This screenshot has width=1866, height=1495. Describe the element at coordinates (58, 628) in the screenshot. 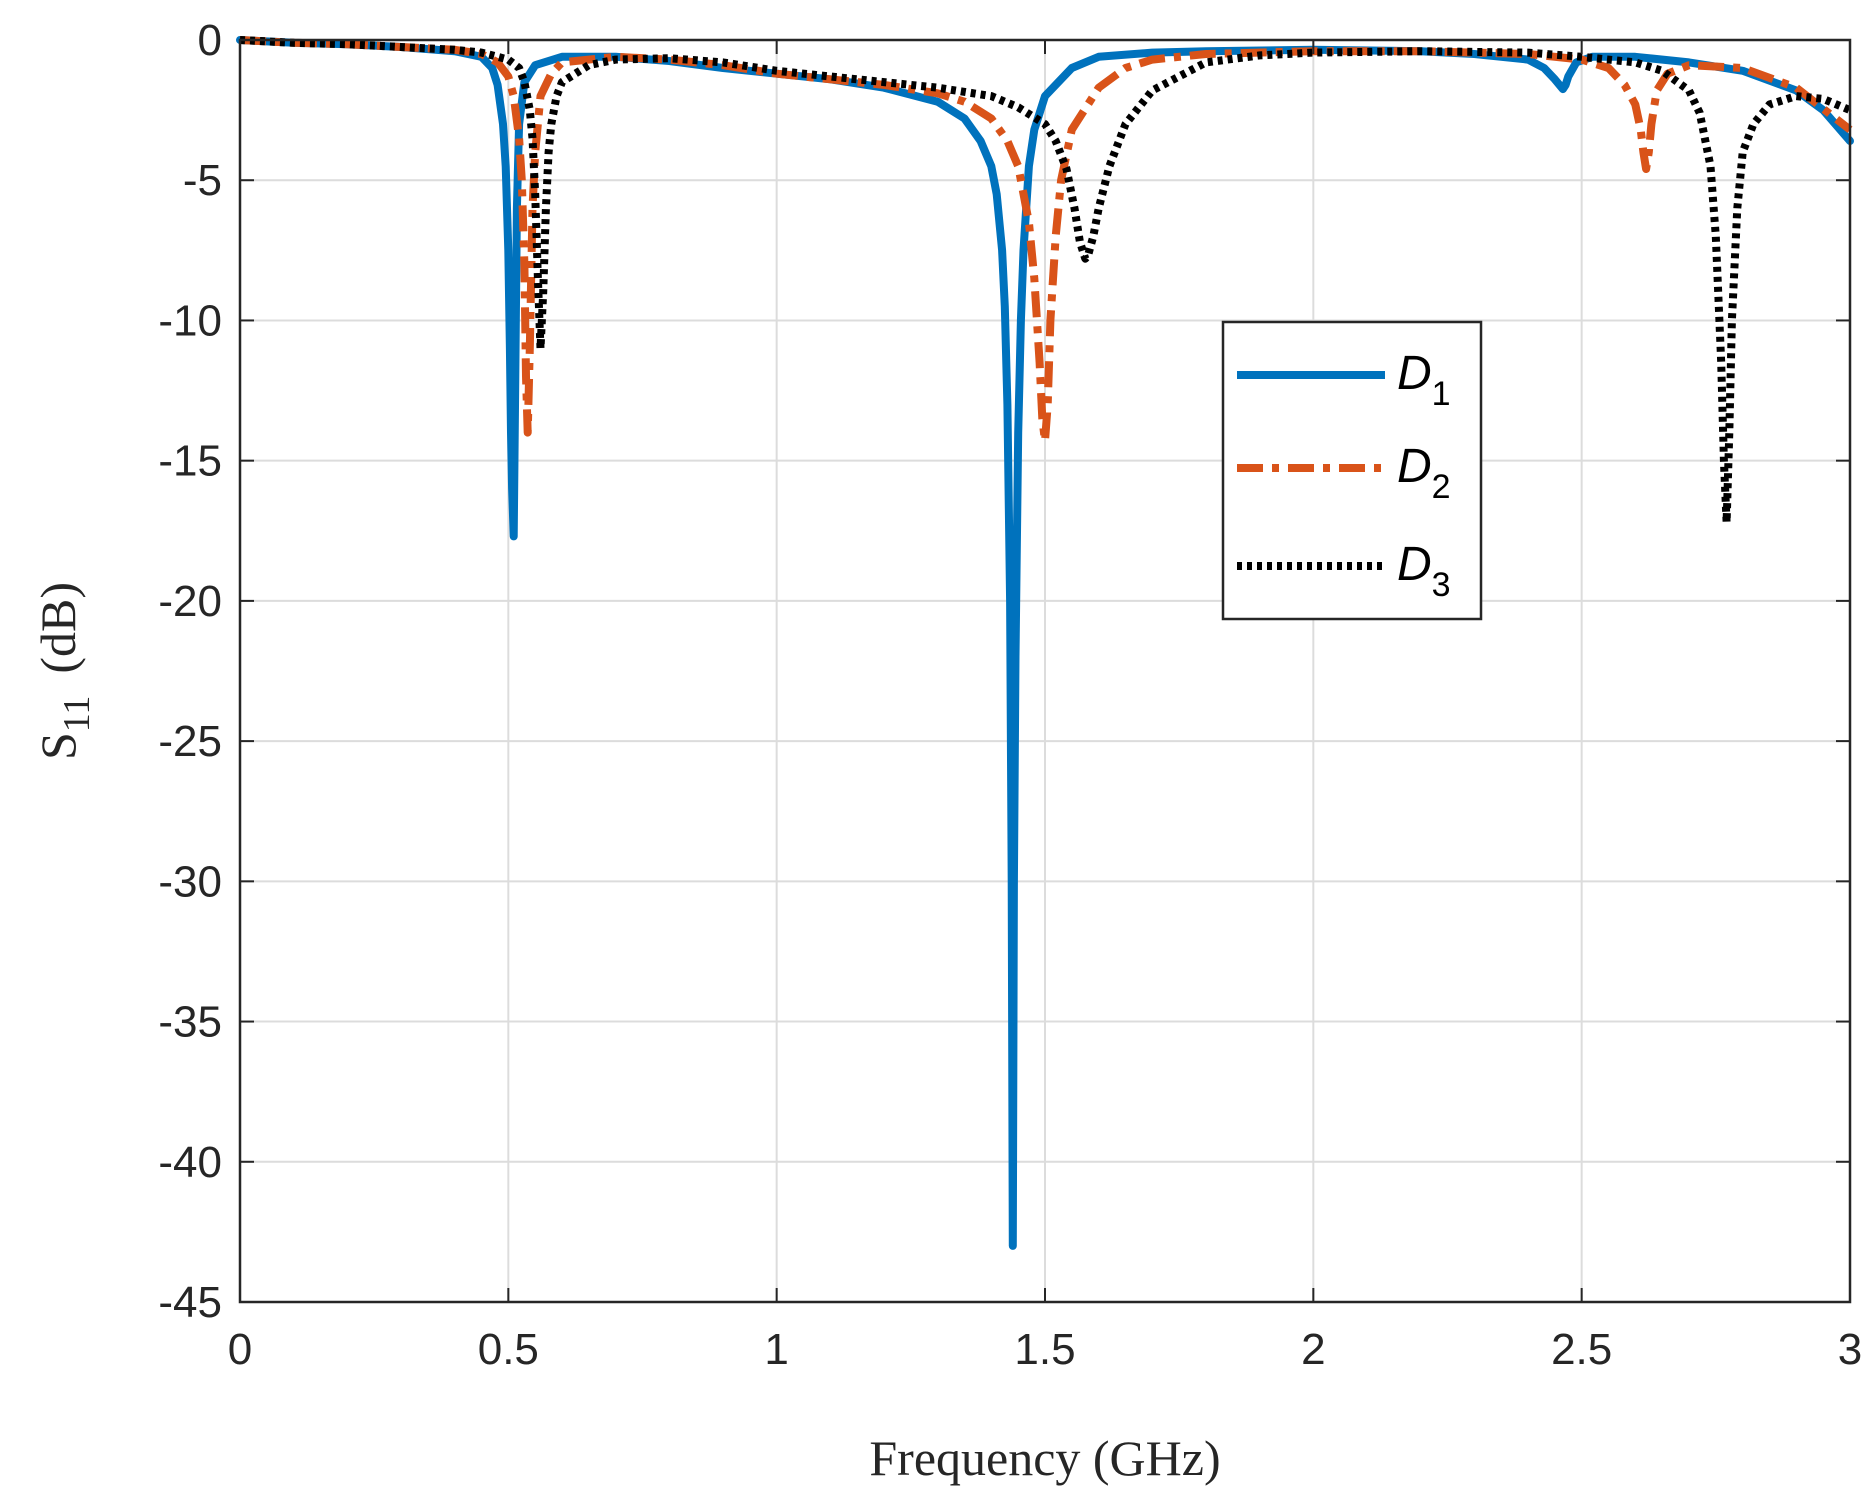

I see `y-axis-title-unit: (dB)` at that location.